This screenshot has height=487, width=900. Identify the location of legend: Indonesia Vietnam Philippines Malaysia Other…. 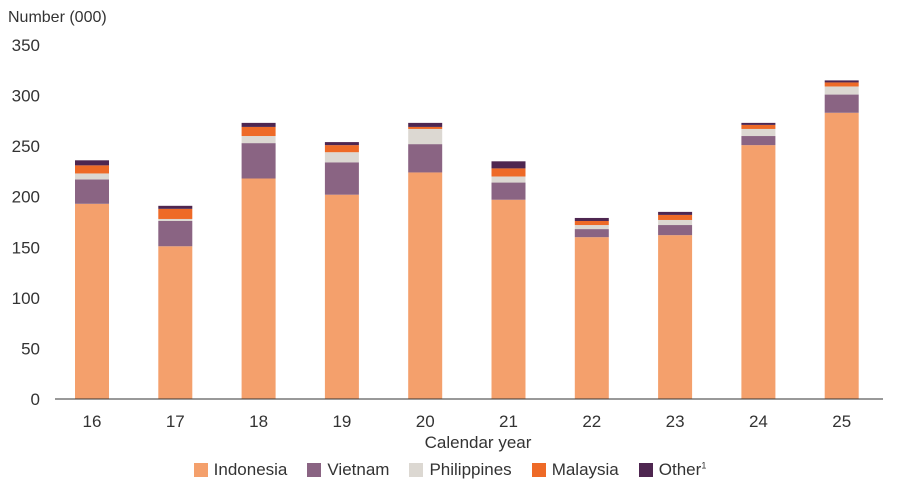
(450, 470).